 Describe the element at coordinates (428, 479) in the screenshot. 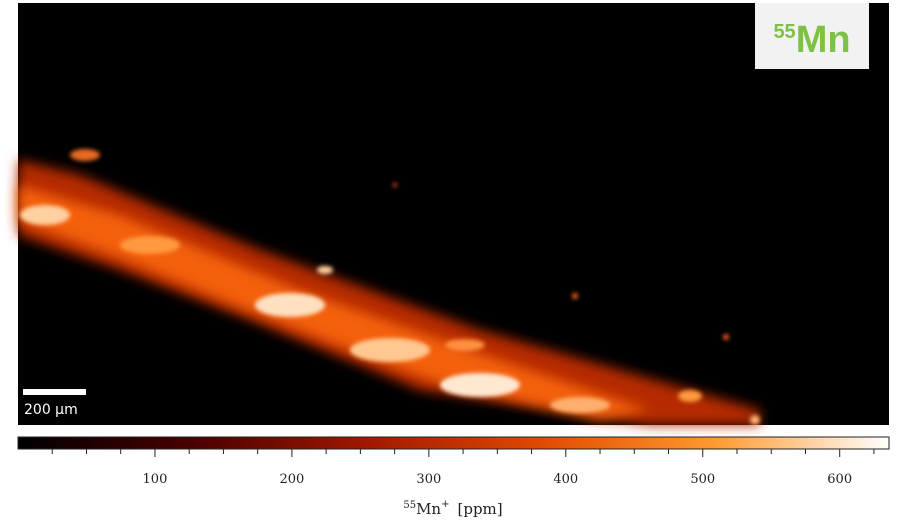

I see `tick-label: 300` at that location.